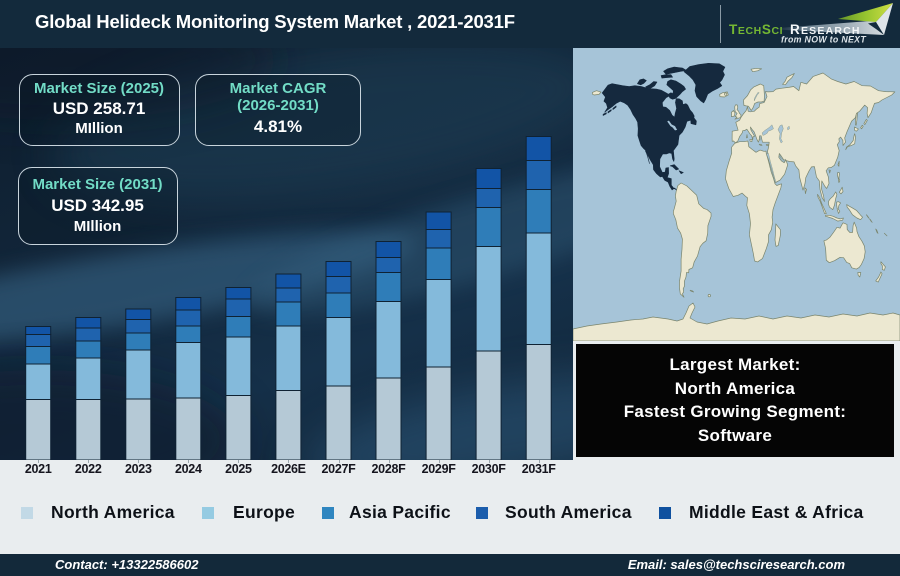  What do you see at coordinates (823, 40) in the screenshot?
I see `svg-text: from NOW to NEXT` at bounding box center [823, 40].